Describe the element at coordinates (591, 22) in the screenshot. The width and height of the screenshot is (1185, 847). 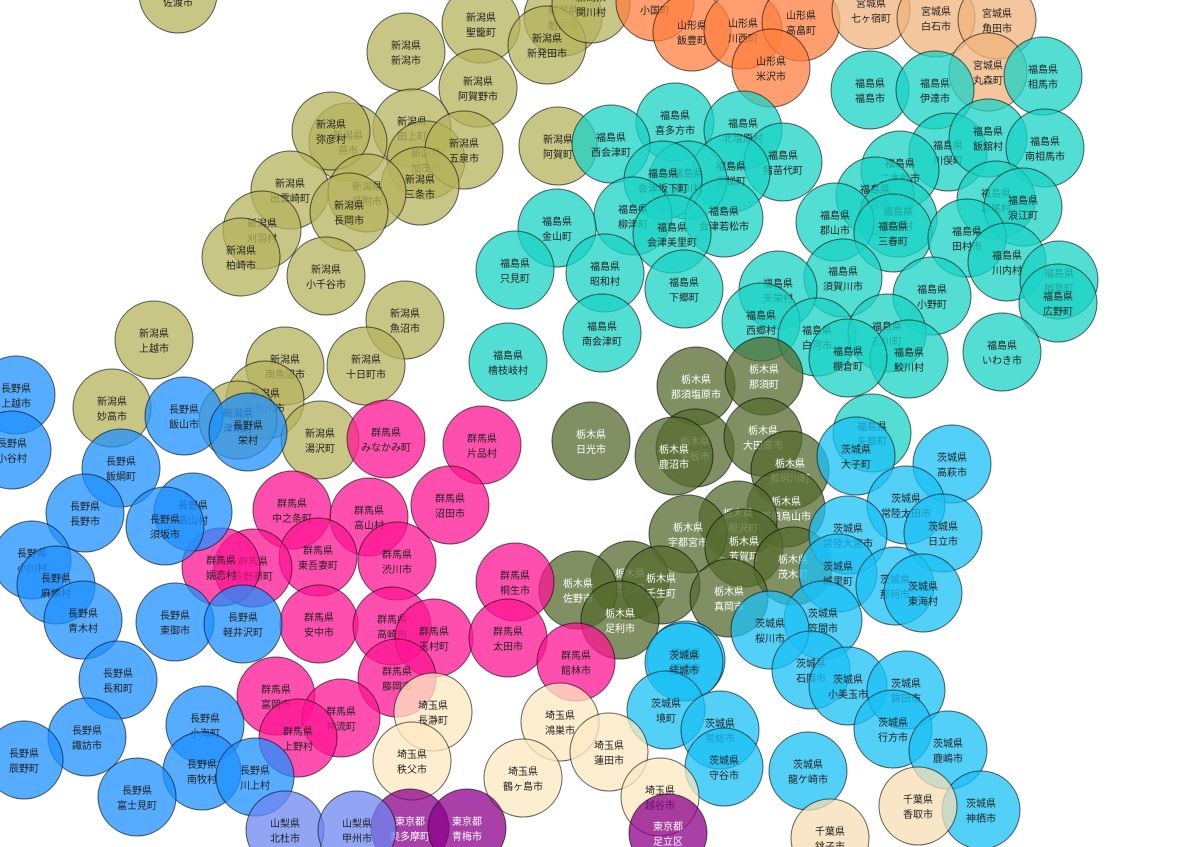
I see `municipality-marker: 新潟県関川村` at that location.